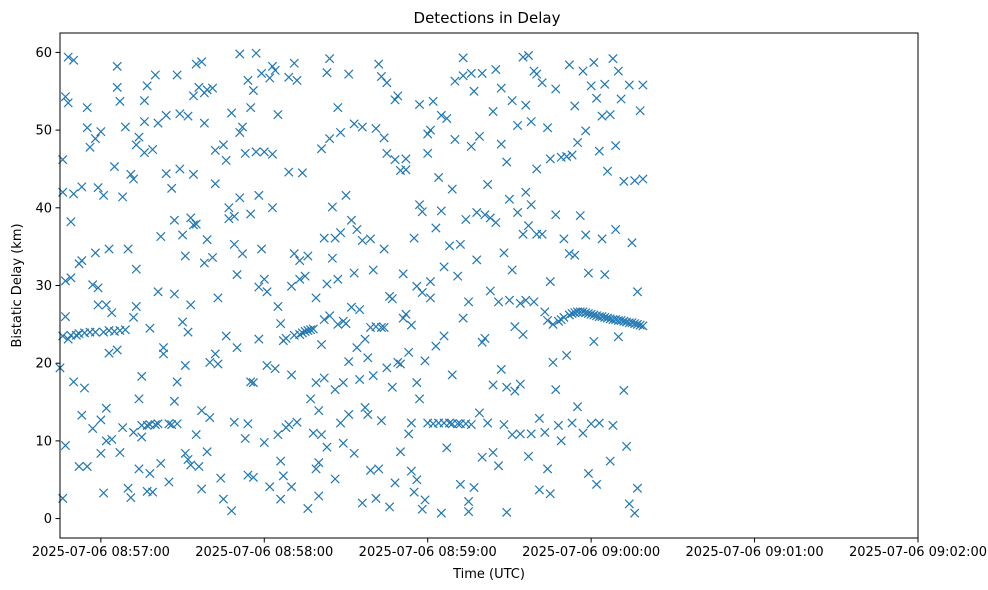 This screenshot has height=590, width=988. I want to click on x-tick-label: 2025-07-06 08:57:00, so click(101, 552).